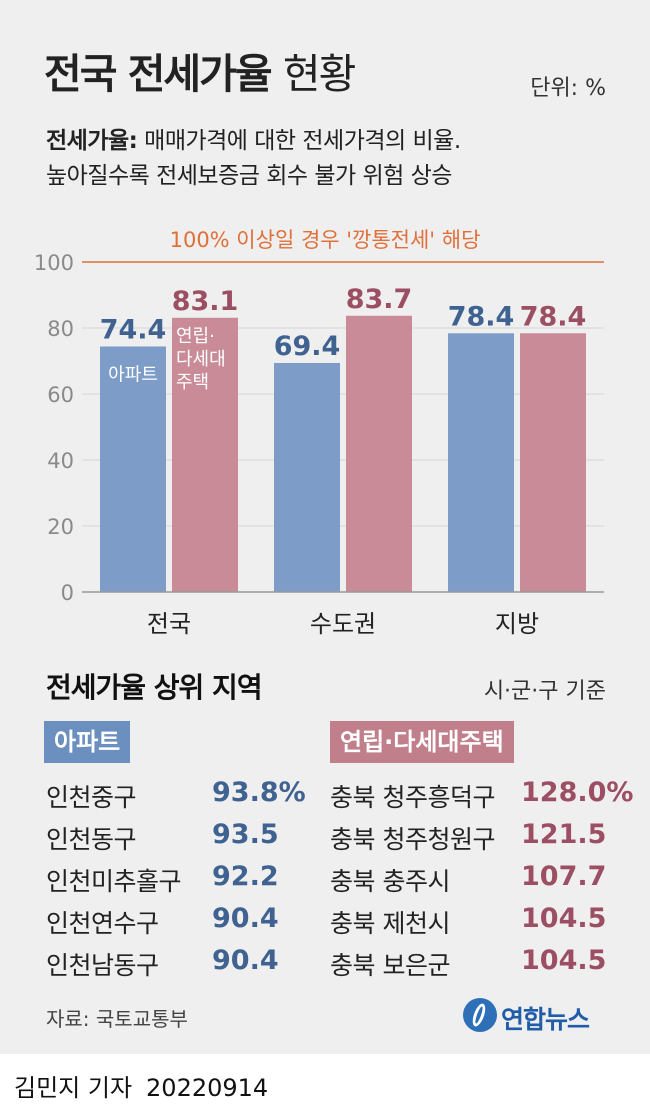 The image size is (650, 1113). I want to click on villa-rank-region: 충북 제천시, so click(390, 923).